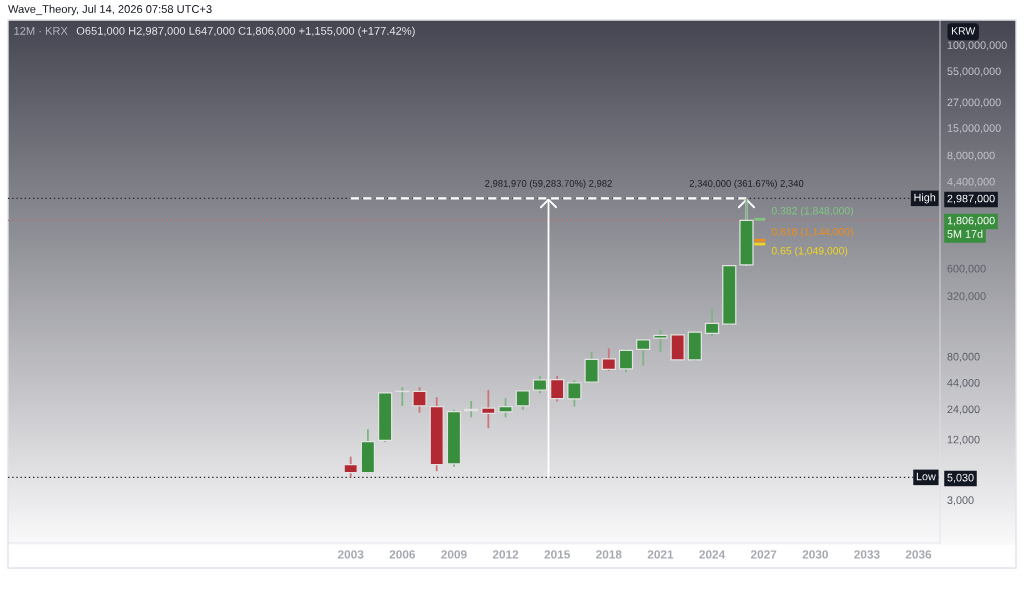  Describe the element at coordinates (974, 103) in the screenshot. I see `y-tick-label: 27,000,000` at that location.